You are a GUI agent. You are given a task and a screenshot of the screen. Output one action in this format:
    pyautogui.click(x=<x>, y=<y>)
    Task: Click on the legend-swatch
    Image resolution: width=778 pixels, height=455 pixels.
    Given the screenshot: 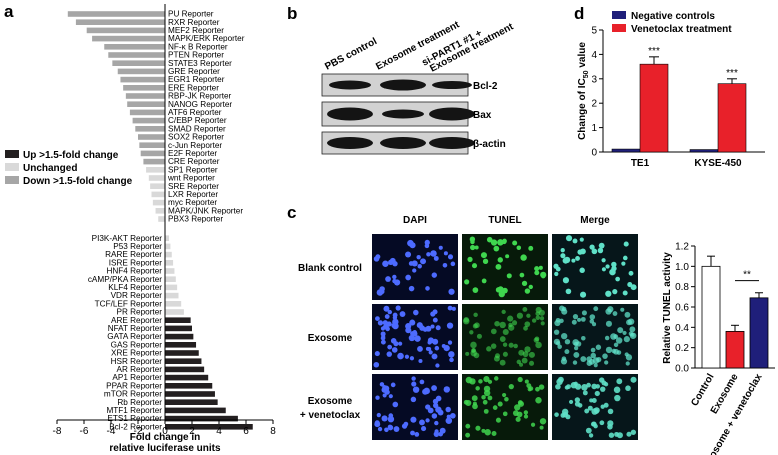 What is the action you would take?
    pyautogui.click(x=619, y=28)
    